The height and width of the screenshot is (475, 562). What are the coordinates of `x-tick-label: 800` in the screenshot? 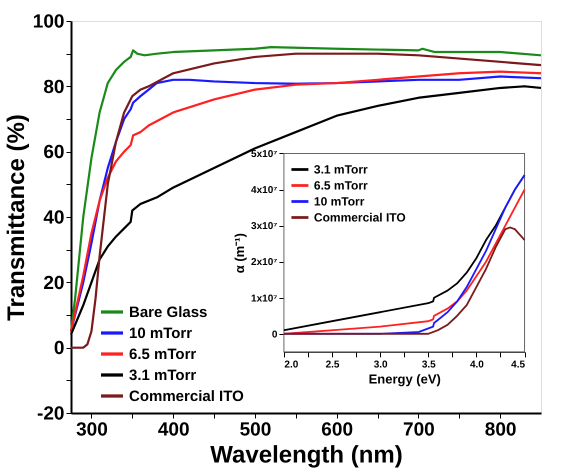 It's located at (500, 430).